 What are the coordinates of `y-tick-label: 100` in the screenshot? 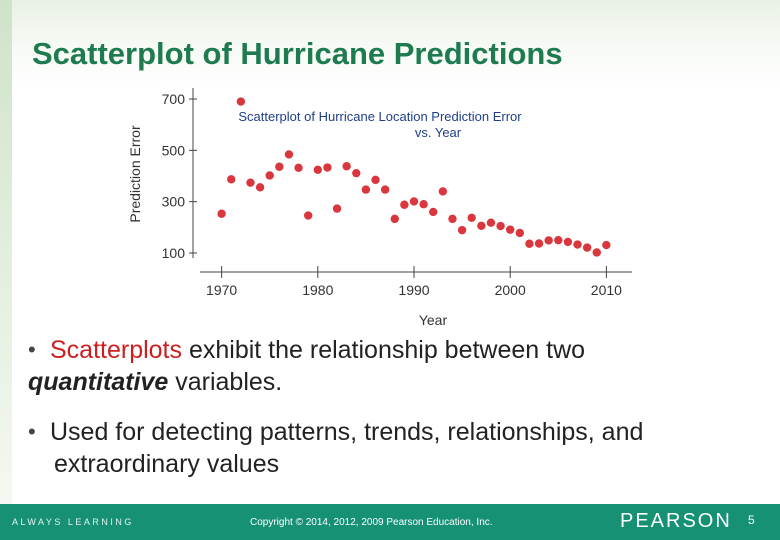 It's located at (174, 253).